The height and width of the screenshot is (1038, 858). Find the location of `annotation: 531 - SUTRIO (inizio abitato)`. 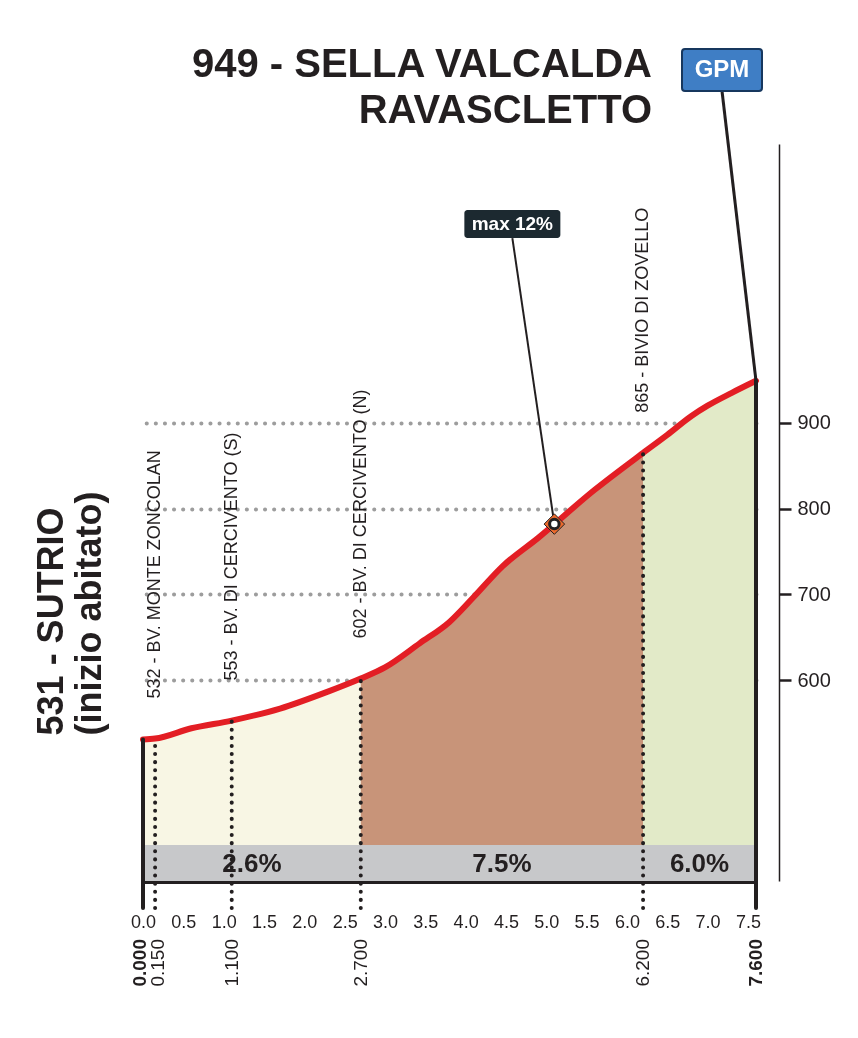

annotation: 531 - SUTRIO (inizio abitato) is located at coordinates (69, 613).